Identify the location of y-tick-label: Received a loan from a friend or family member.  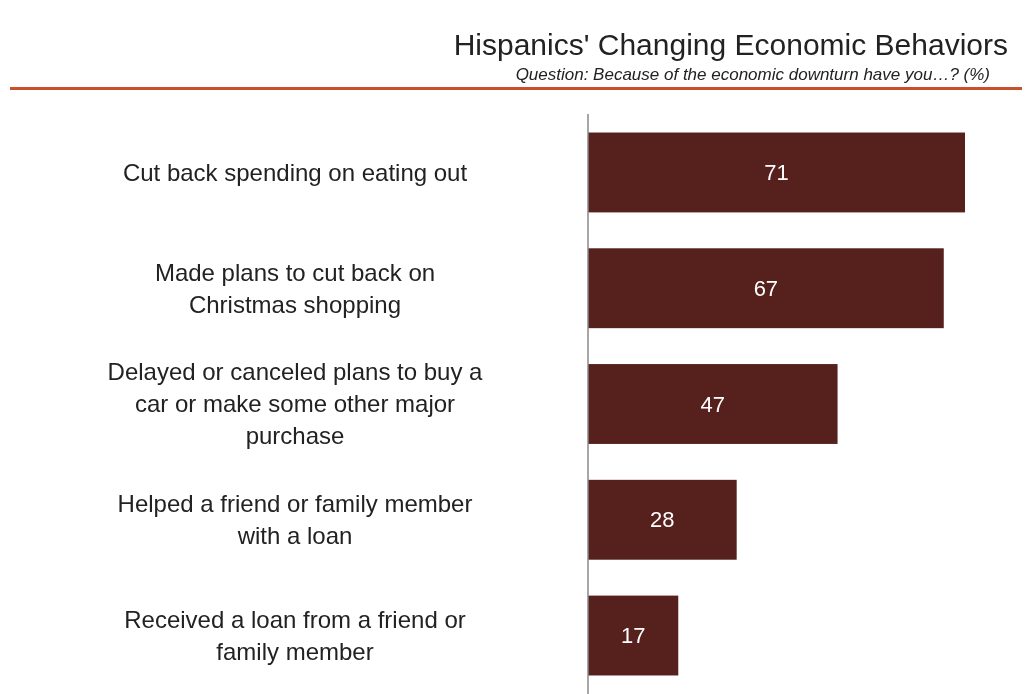
(295, 635).